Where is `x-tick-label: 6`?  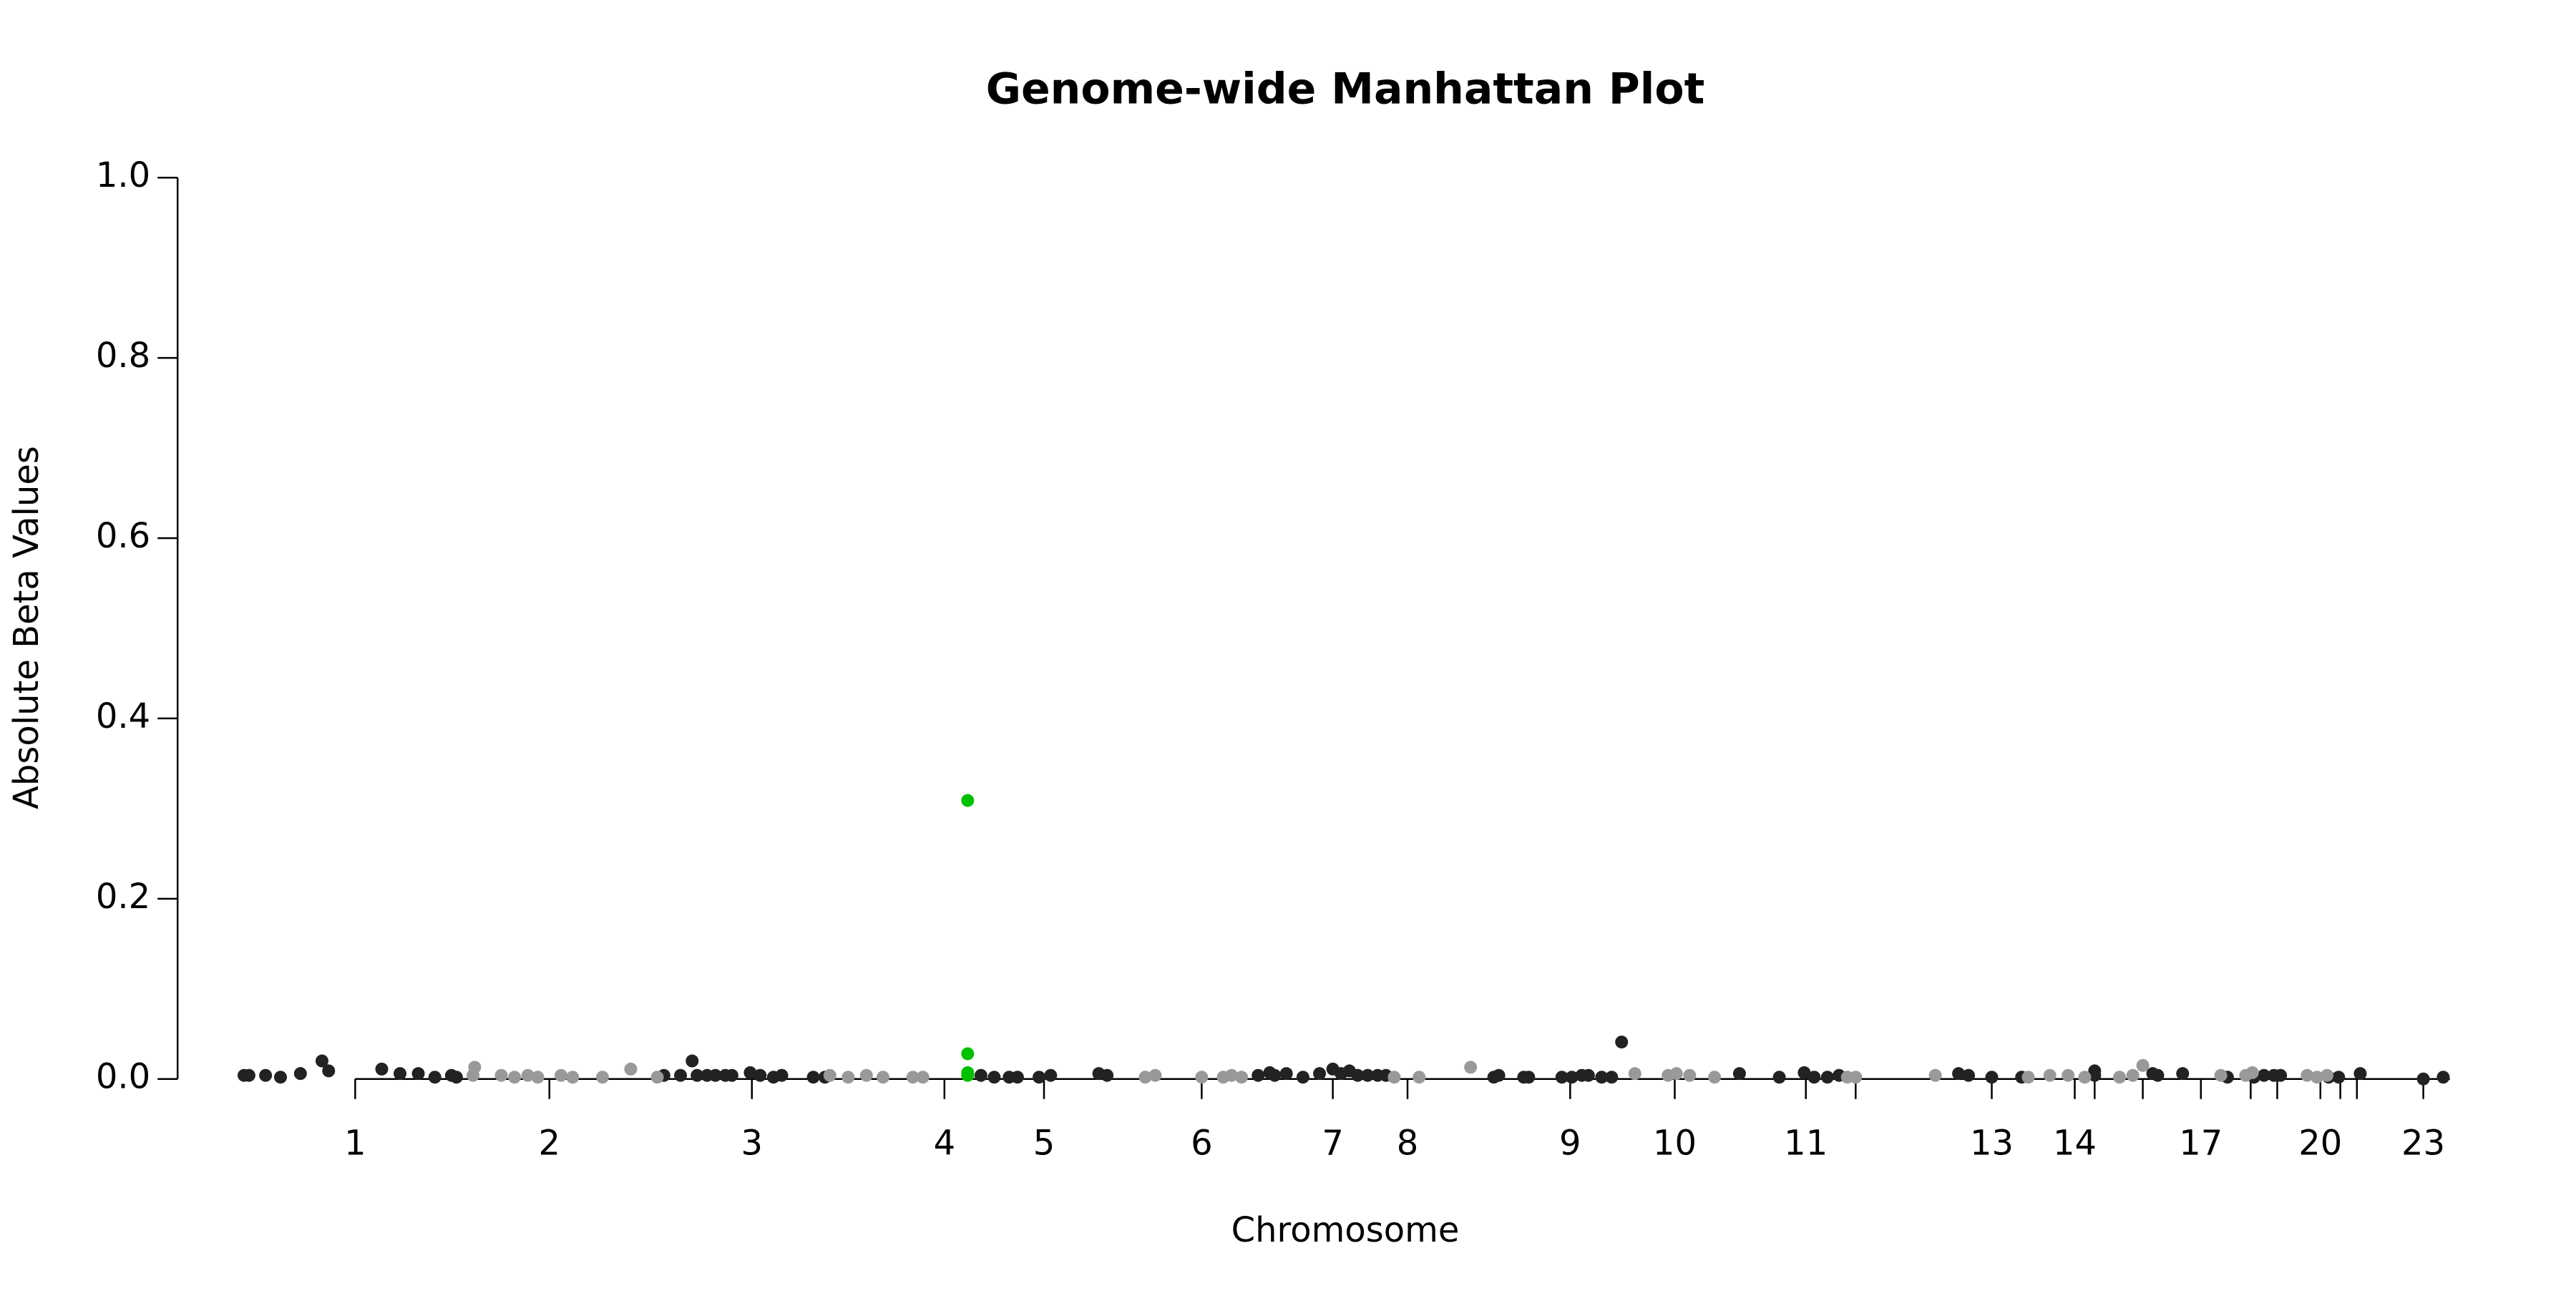 x-tick-label: 6 is located at coordinates (1202, 1144).